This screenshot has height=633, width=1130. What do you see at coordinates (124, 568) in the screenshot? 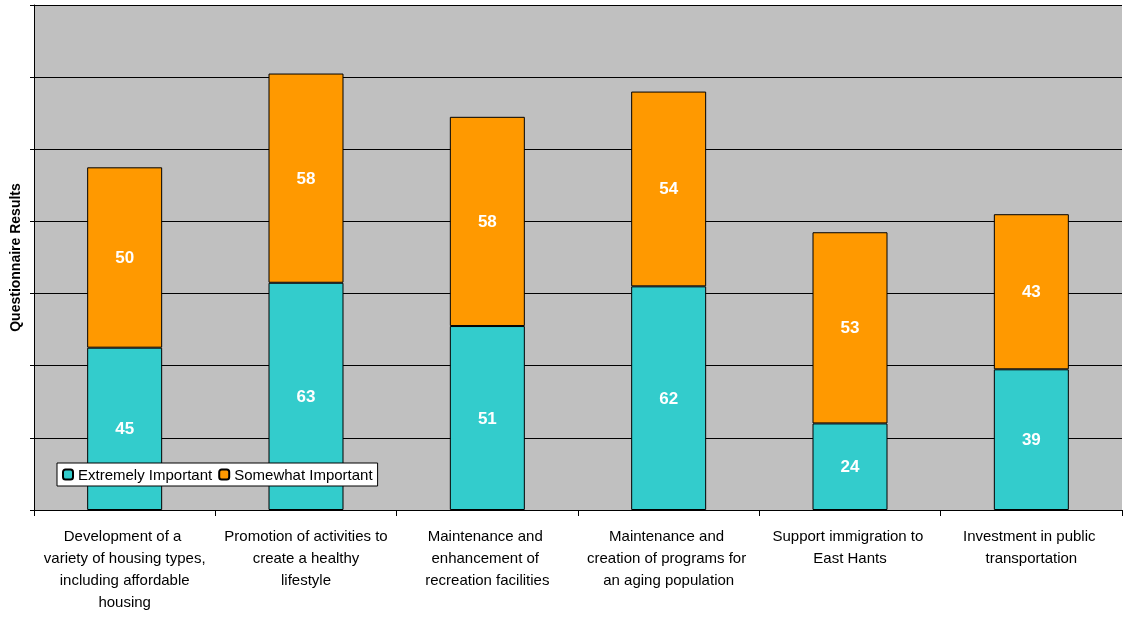
I see `x-tick-label: Development of a variety of housing types, including affordable housing` at bounding box center [124, 568].